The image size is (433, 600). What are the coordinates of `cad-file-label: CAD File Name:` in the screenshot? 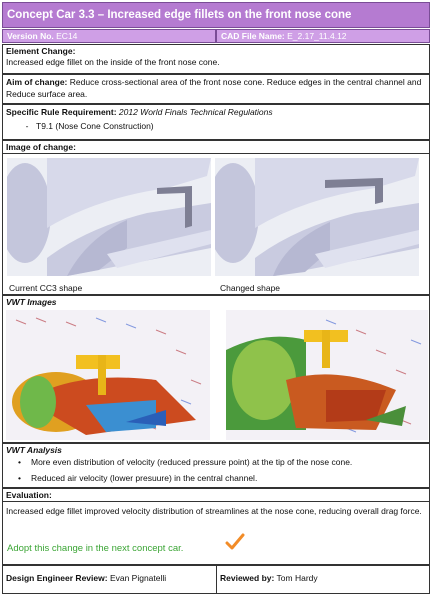 It's located at (253, 36).